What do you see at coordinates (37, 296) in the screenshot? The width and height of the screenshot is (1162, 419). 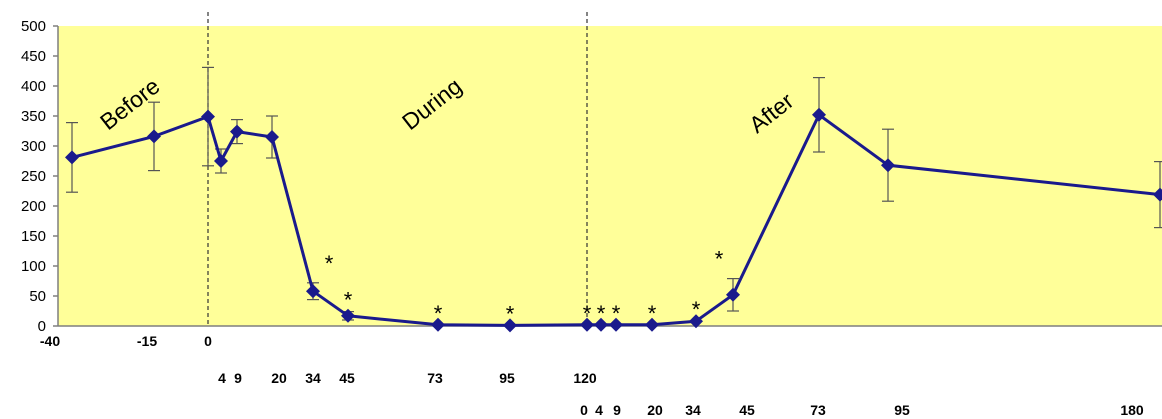 I see `y-tick-label: 50` at bounding box center [37, 296].